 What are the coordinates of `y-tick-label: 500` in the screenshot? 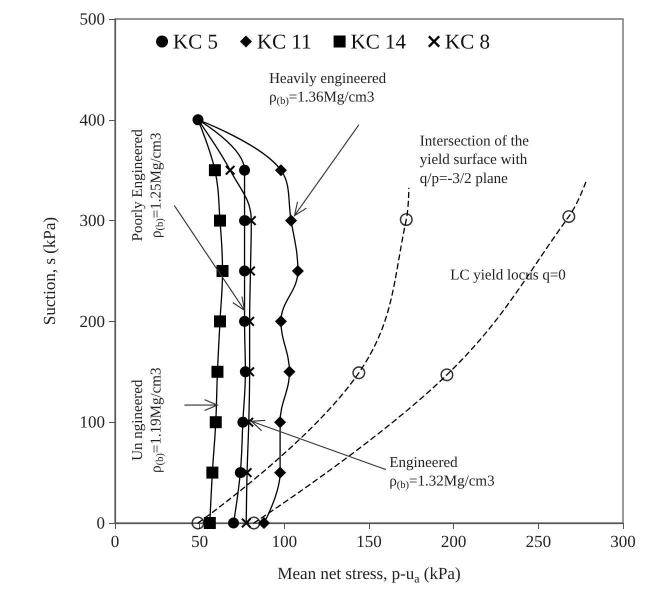 It's located at (92, 19).